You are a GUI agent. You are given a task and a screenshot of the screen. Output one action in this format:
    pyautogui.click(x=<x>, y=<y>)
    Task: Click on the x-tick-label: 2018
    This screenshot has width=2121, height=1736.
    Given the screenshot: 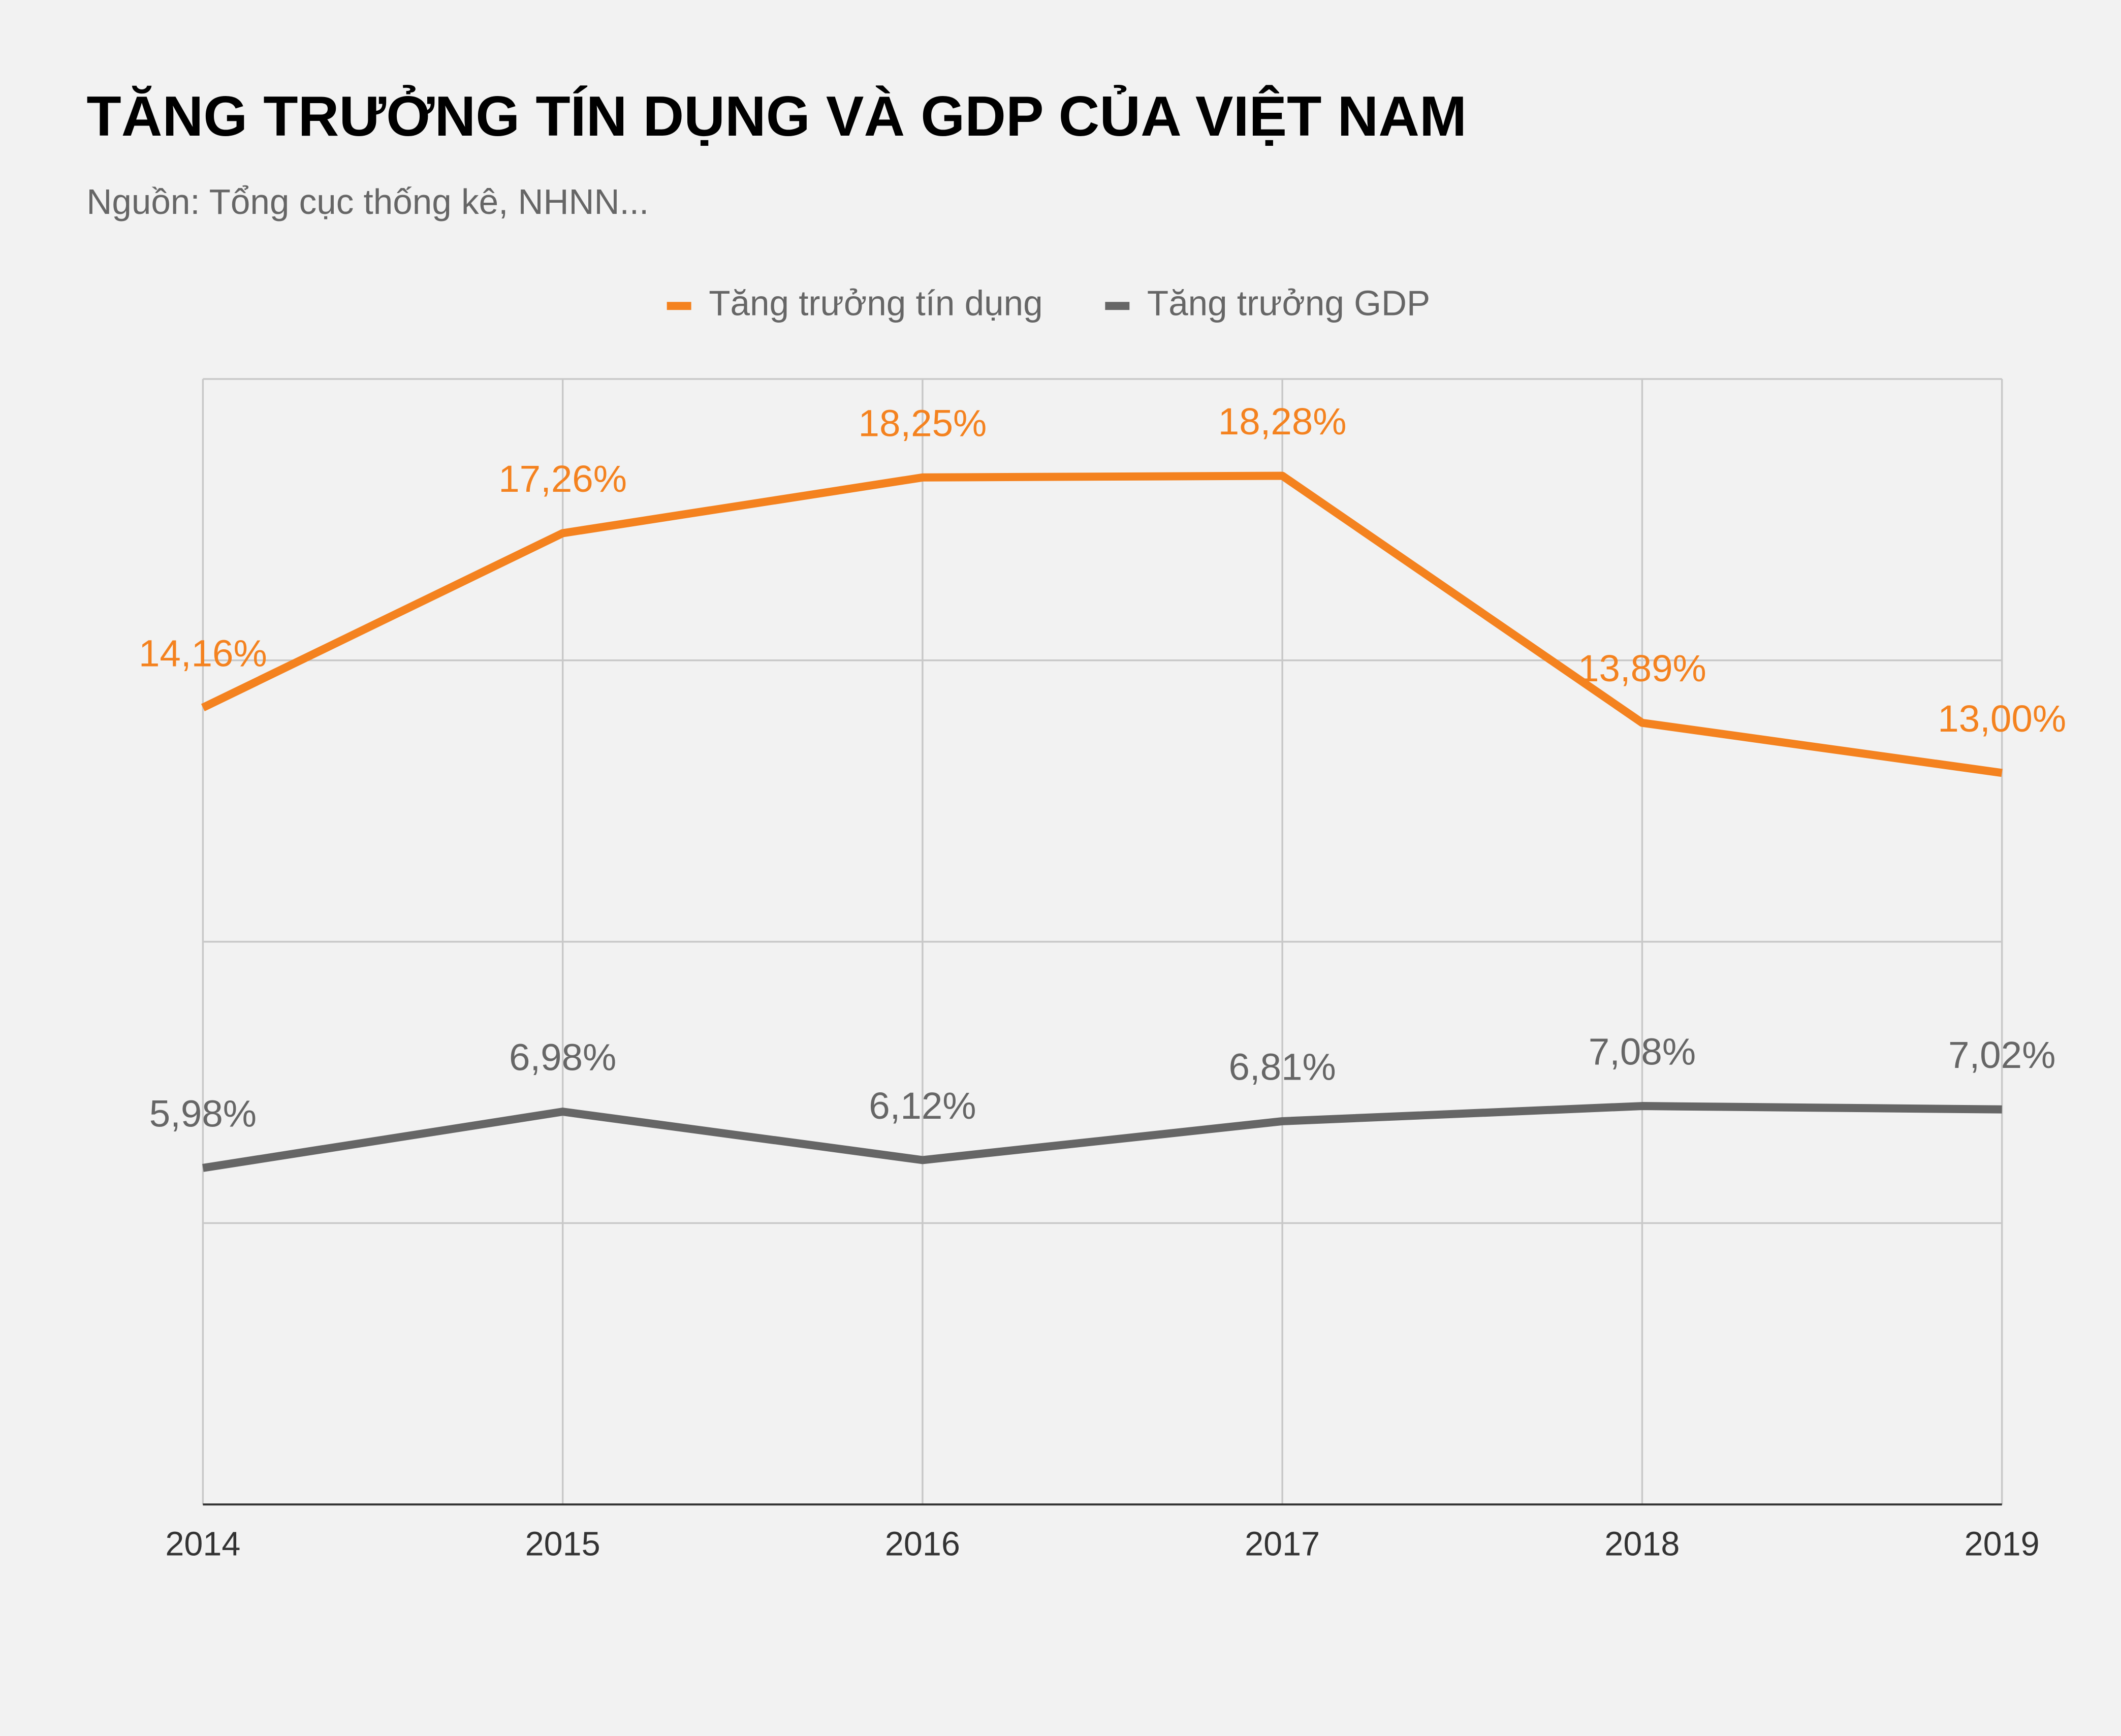 What is the action you would take?
    pyautogui.click(x=1642, y=1544)
    